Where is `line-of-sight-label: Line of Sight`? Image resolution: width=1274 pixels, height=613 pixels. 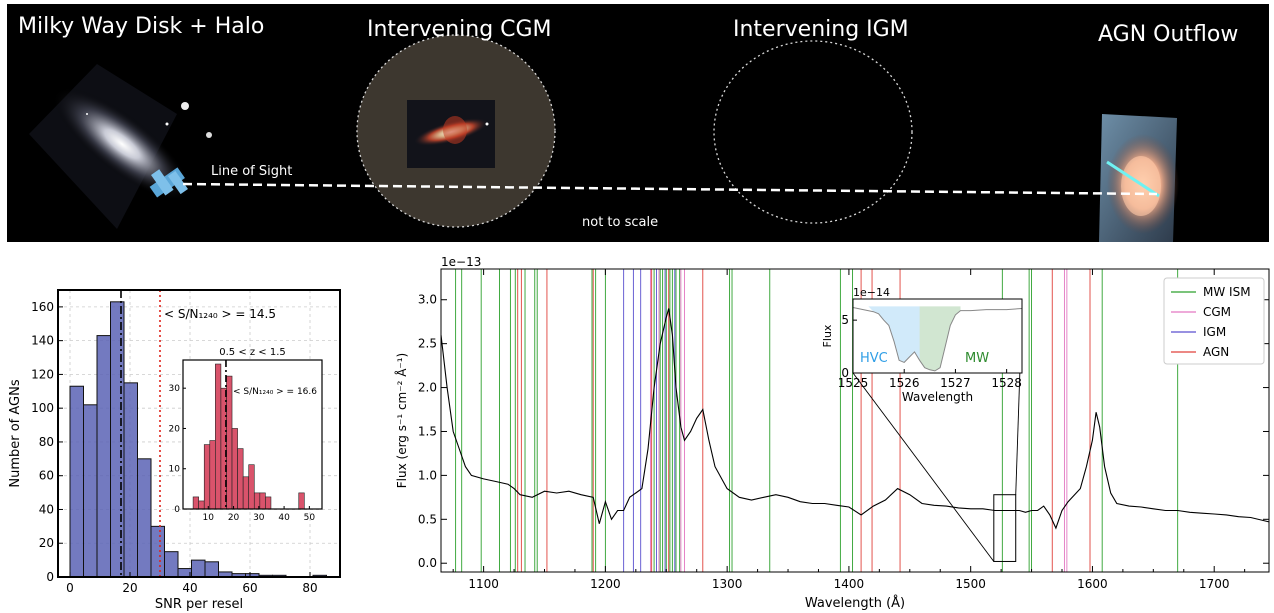 line-of-sight-label: Line of Sight is located at coordinates (252, 171).